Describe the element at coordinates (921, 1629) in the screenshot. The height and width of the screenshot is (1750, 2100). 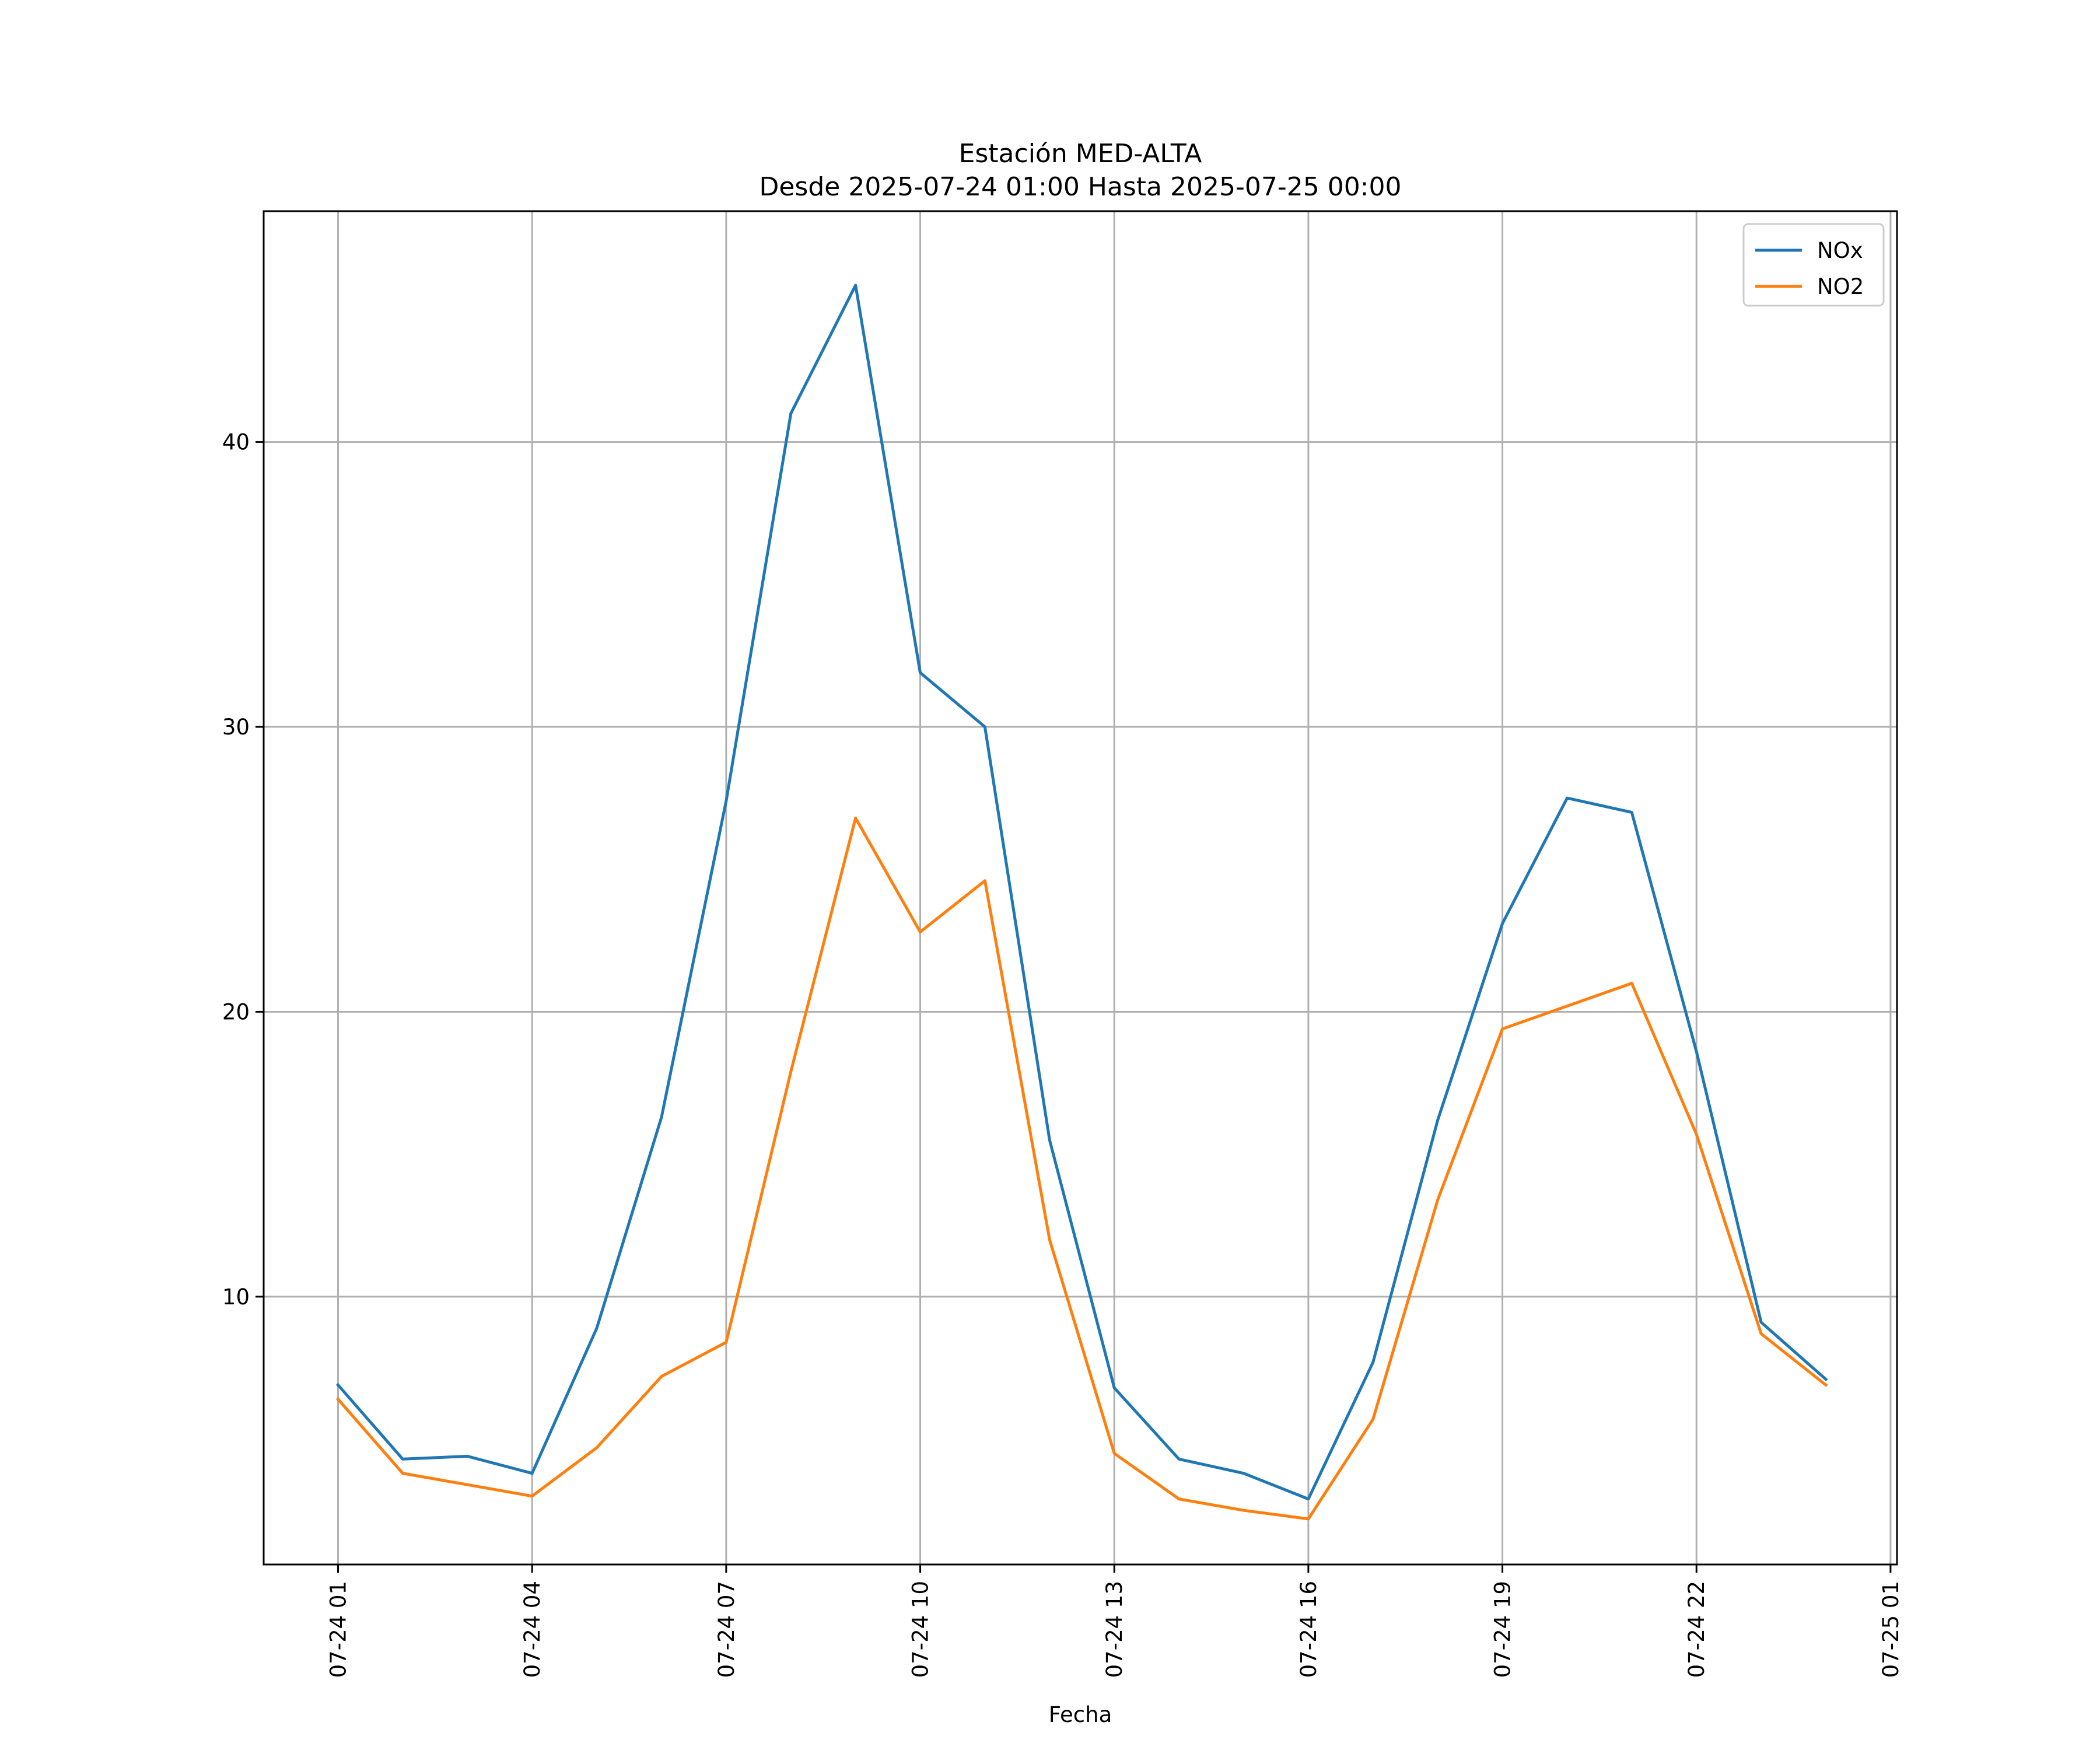
I see `x-tick-label: 07-24 10` at that location.